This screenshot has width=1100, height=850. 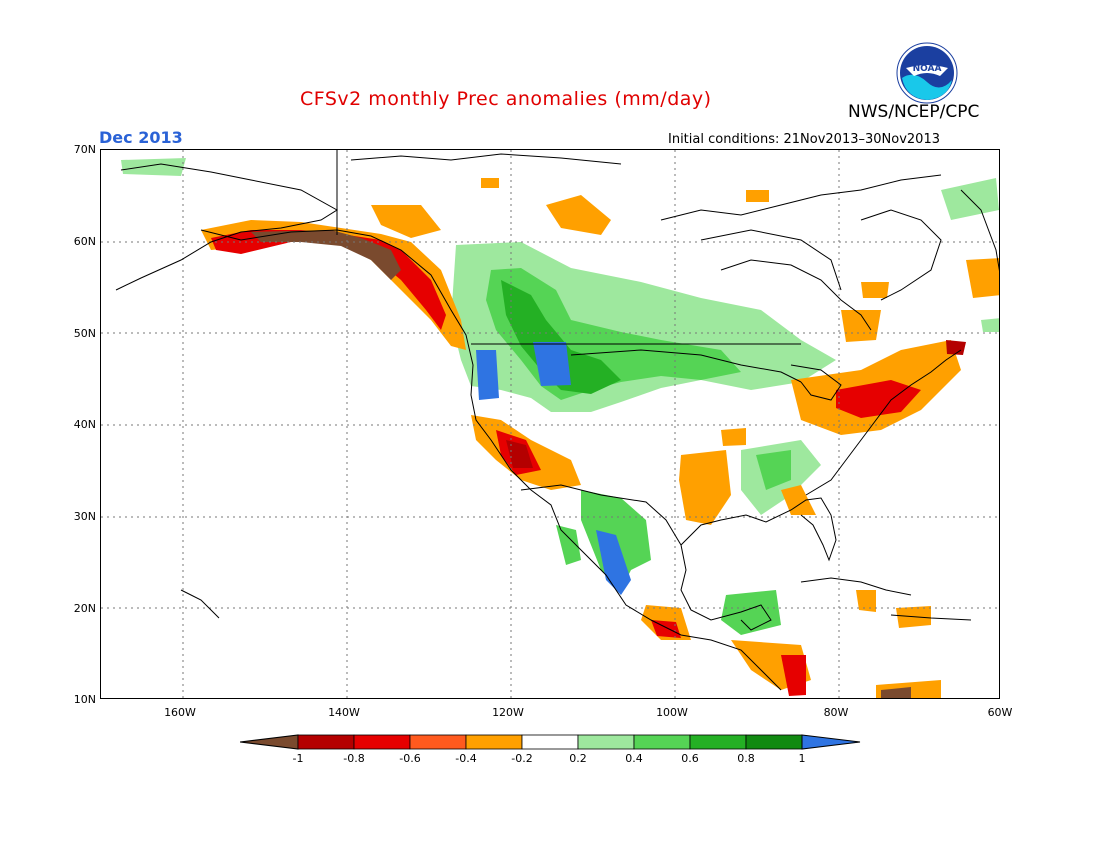 What do you see at coordinates (802, 758) in the screenshot?
I see `colorbar-label: 1` at bounding box center [802, 758].